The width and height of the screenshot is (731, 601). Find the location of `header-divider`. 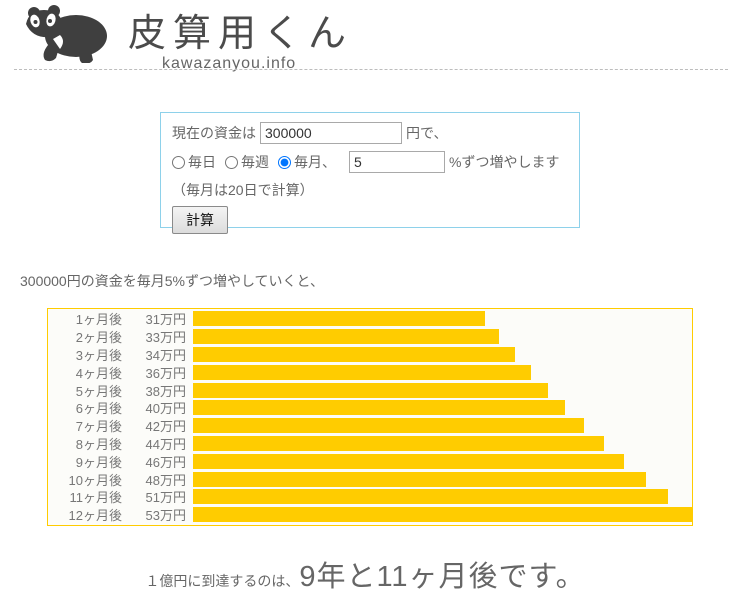

header-divider is located at coordinates (371, 69).